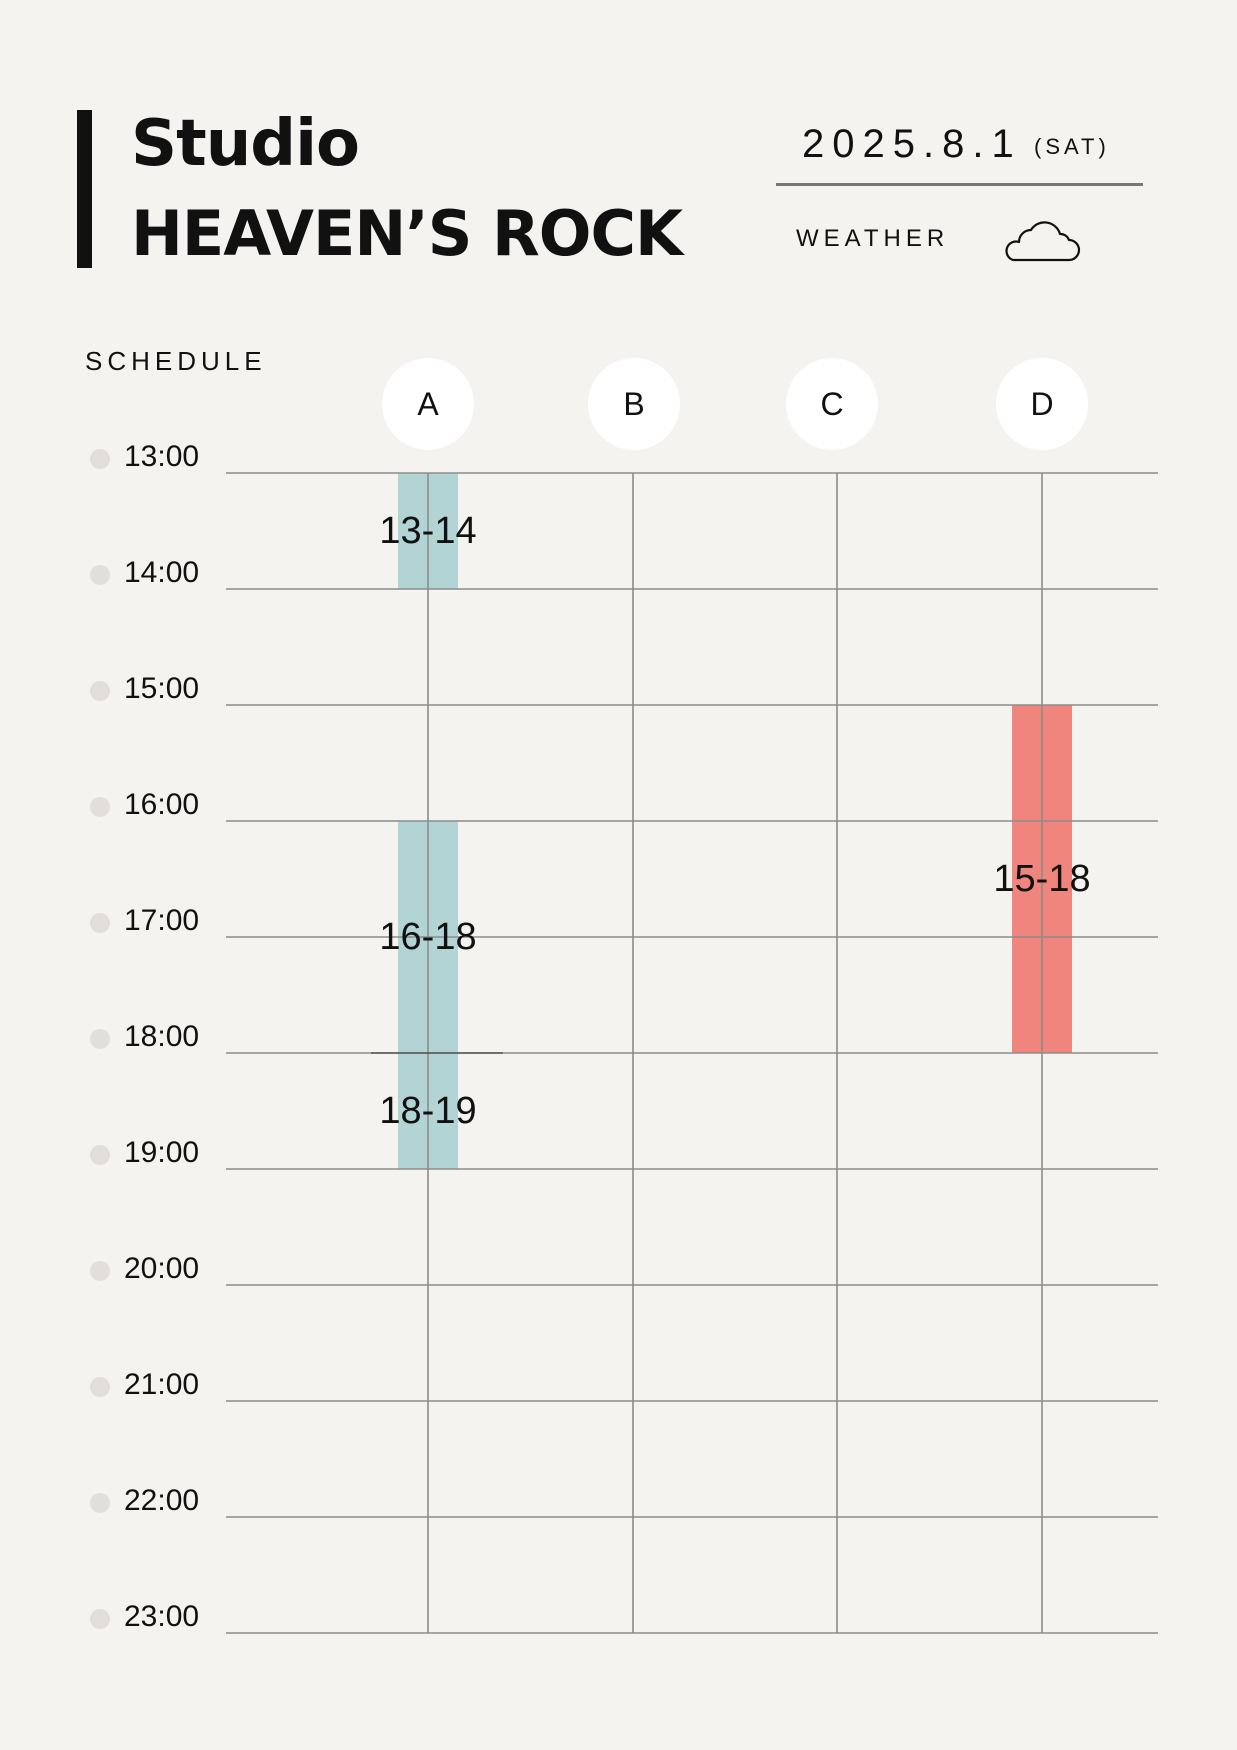  Describe the element at coordinates (407, 233) in the screenshot. I see `page-title-line2: HEAVEN’S ROCK` at that location.